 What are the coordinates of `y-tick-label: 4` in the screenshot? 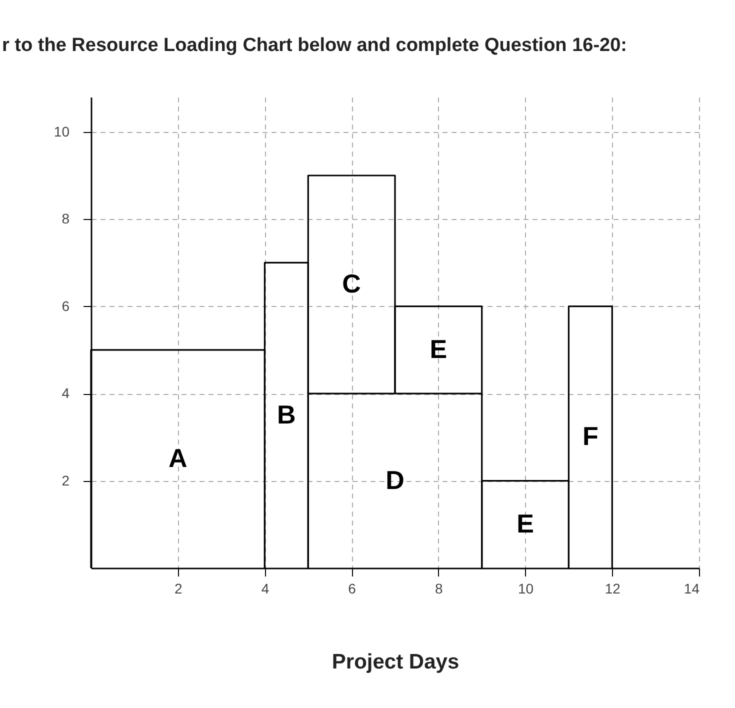 It's located at (66, 393).